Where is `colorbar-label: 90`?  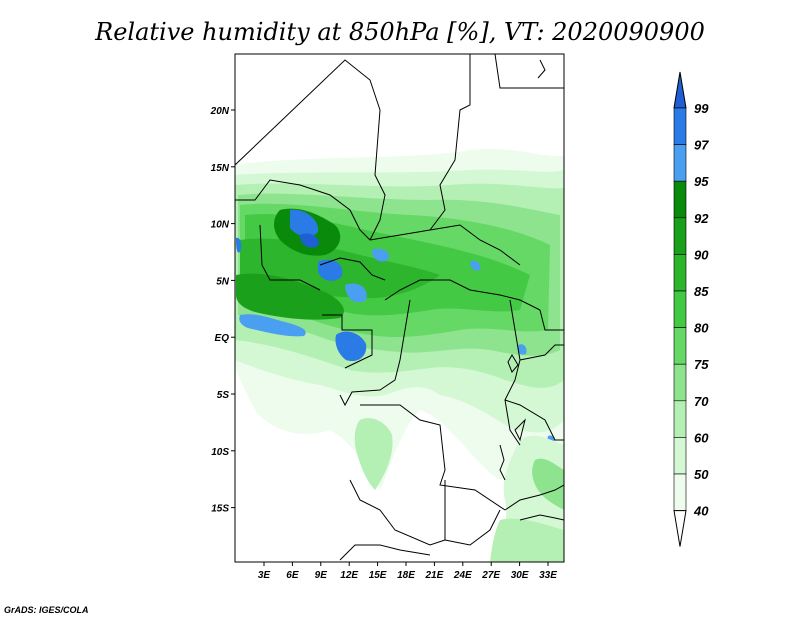
colorbar-label: 90 is located at coordinates (701, 254).